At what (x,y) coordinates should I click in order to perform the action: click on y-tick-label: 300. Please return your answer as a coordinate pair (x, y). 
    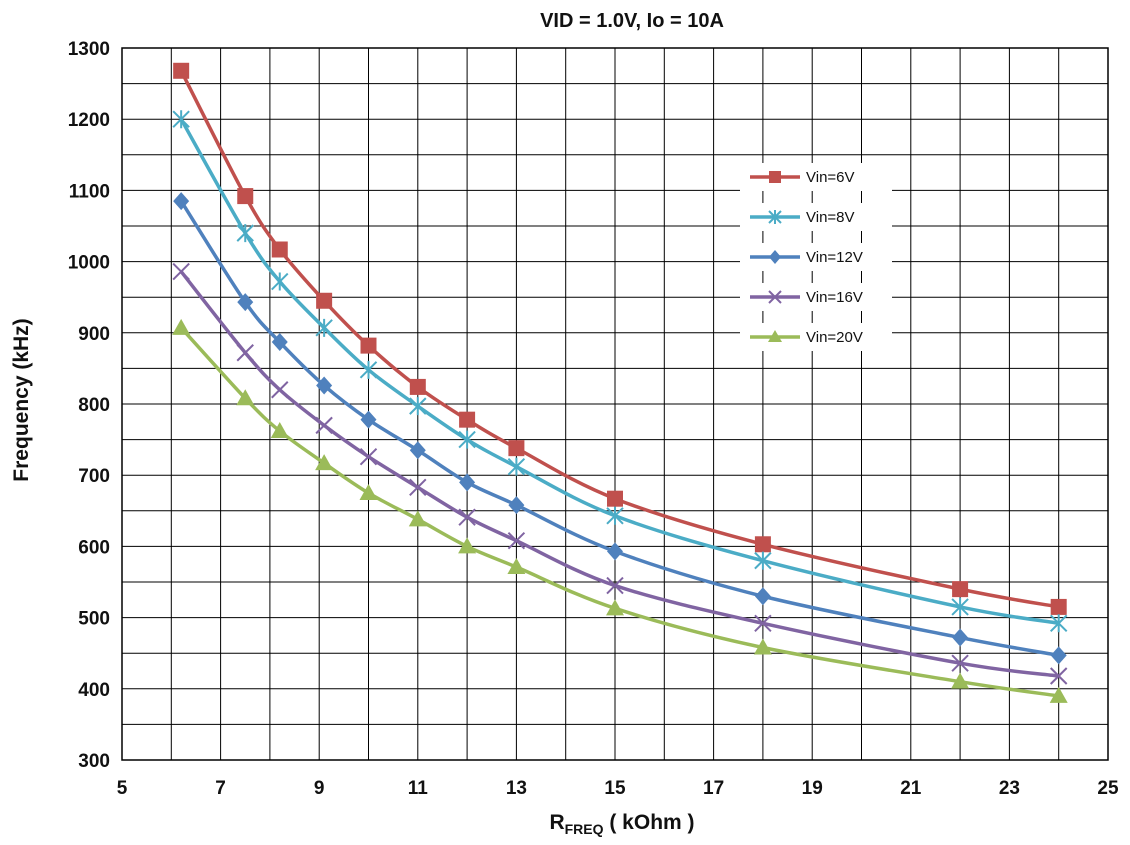
    Looking at the image, I should click on (94, 761).